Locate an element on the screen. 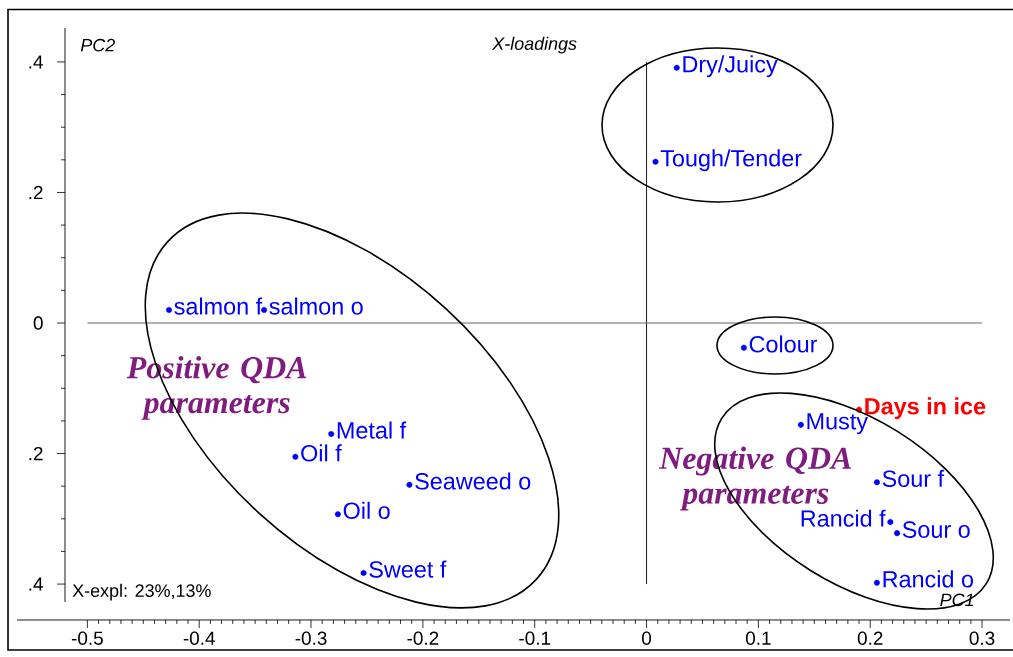 The width and height of the screenshot is (1013, 657). chart-title: X-loadings is located at coordinates (534, 45).